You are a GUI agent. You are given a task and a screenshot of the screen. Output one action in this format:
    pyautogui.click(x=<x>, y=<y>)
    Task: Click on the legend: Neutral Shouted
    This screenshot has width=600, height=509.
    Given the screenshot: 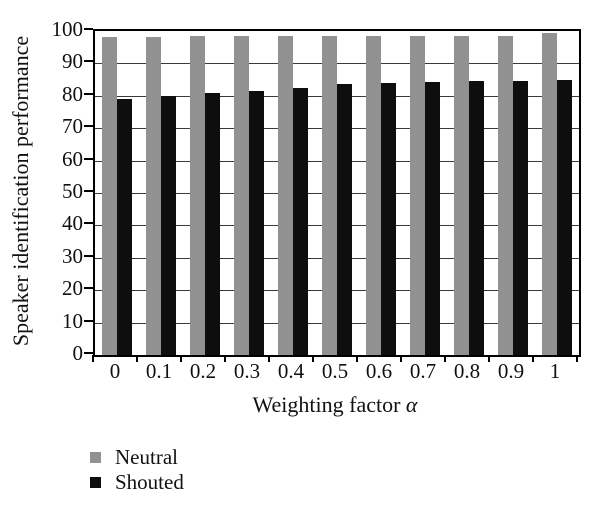 What is the action you would take?
    pyautogui.click(x=137, y=470)
    